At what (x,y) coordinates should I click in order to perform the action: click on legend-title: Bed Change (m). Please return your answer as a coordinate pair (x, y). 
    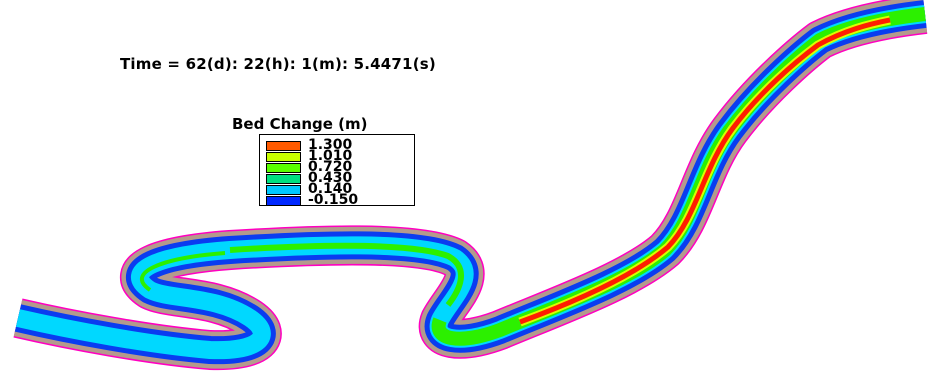
    Looking at the image, I should click on (300, 124).